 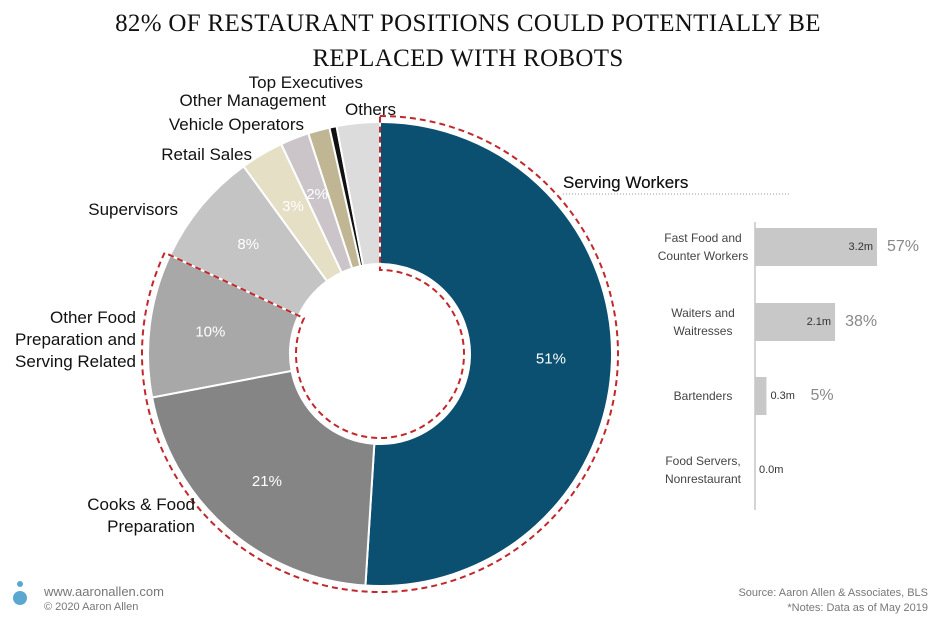 What do you see at coordinates (141, 515) in the screenshot?
I see `slice-category: Cooks & Food Preparation` at bounding box center [141, 515].